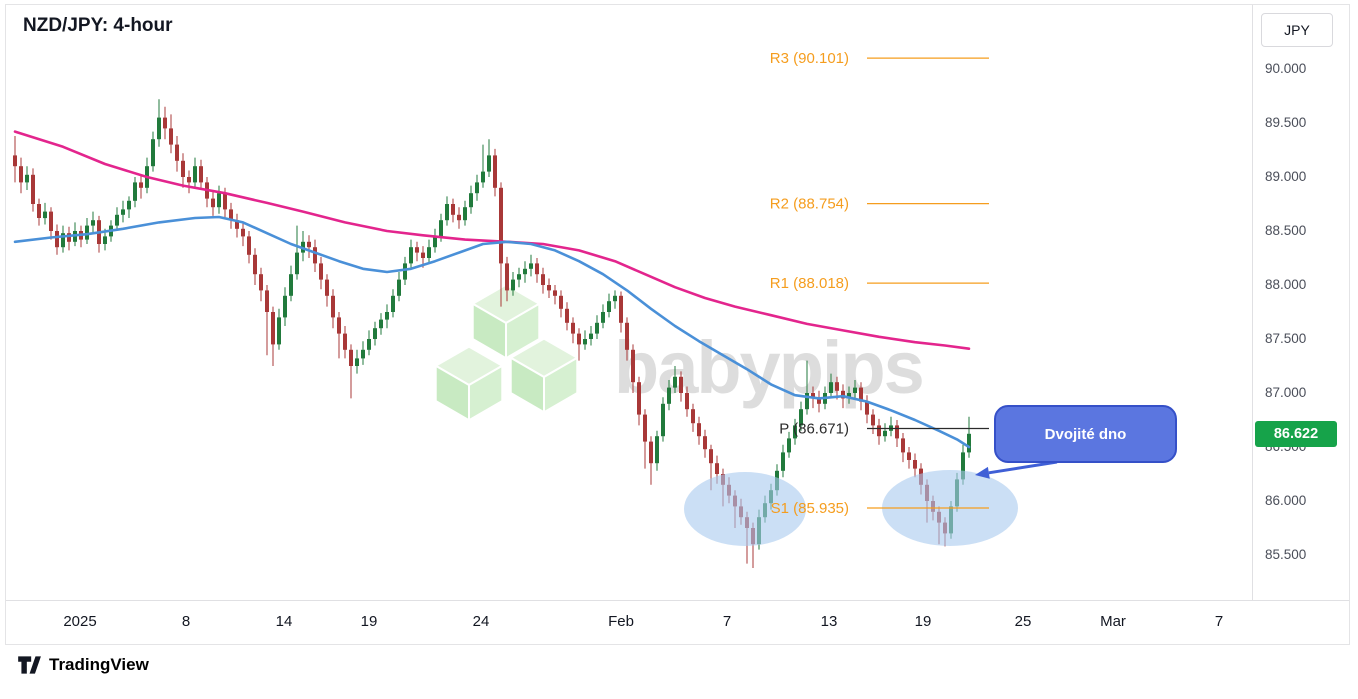 This screenshot has height=699, width=1358. Describe the element at coordinates (1286, 230) in the screenshot. I see `price-tick-label: 88.500` at that location.